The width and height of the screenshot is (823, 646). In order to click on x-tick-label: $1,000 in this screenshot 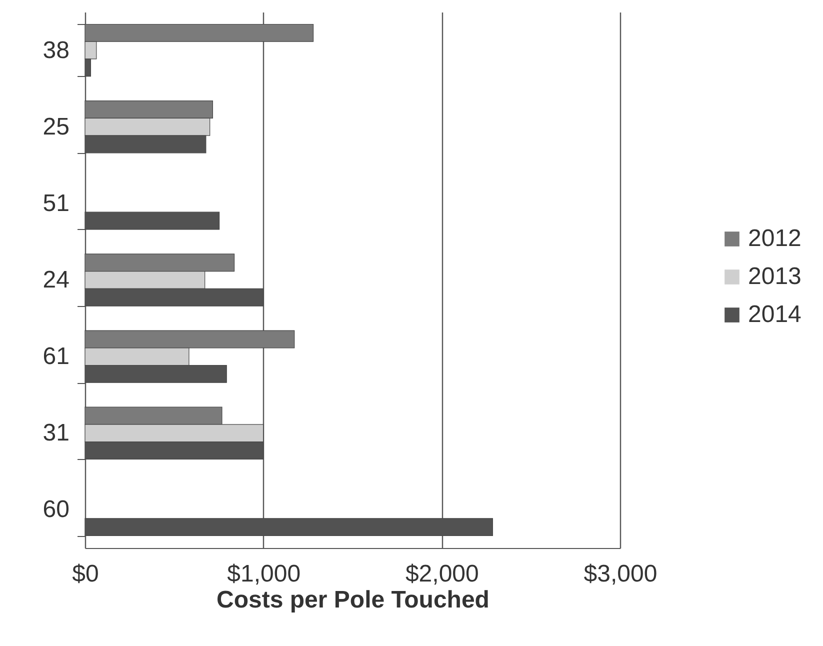, I will do `click(264, 574)`.